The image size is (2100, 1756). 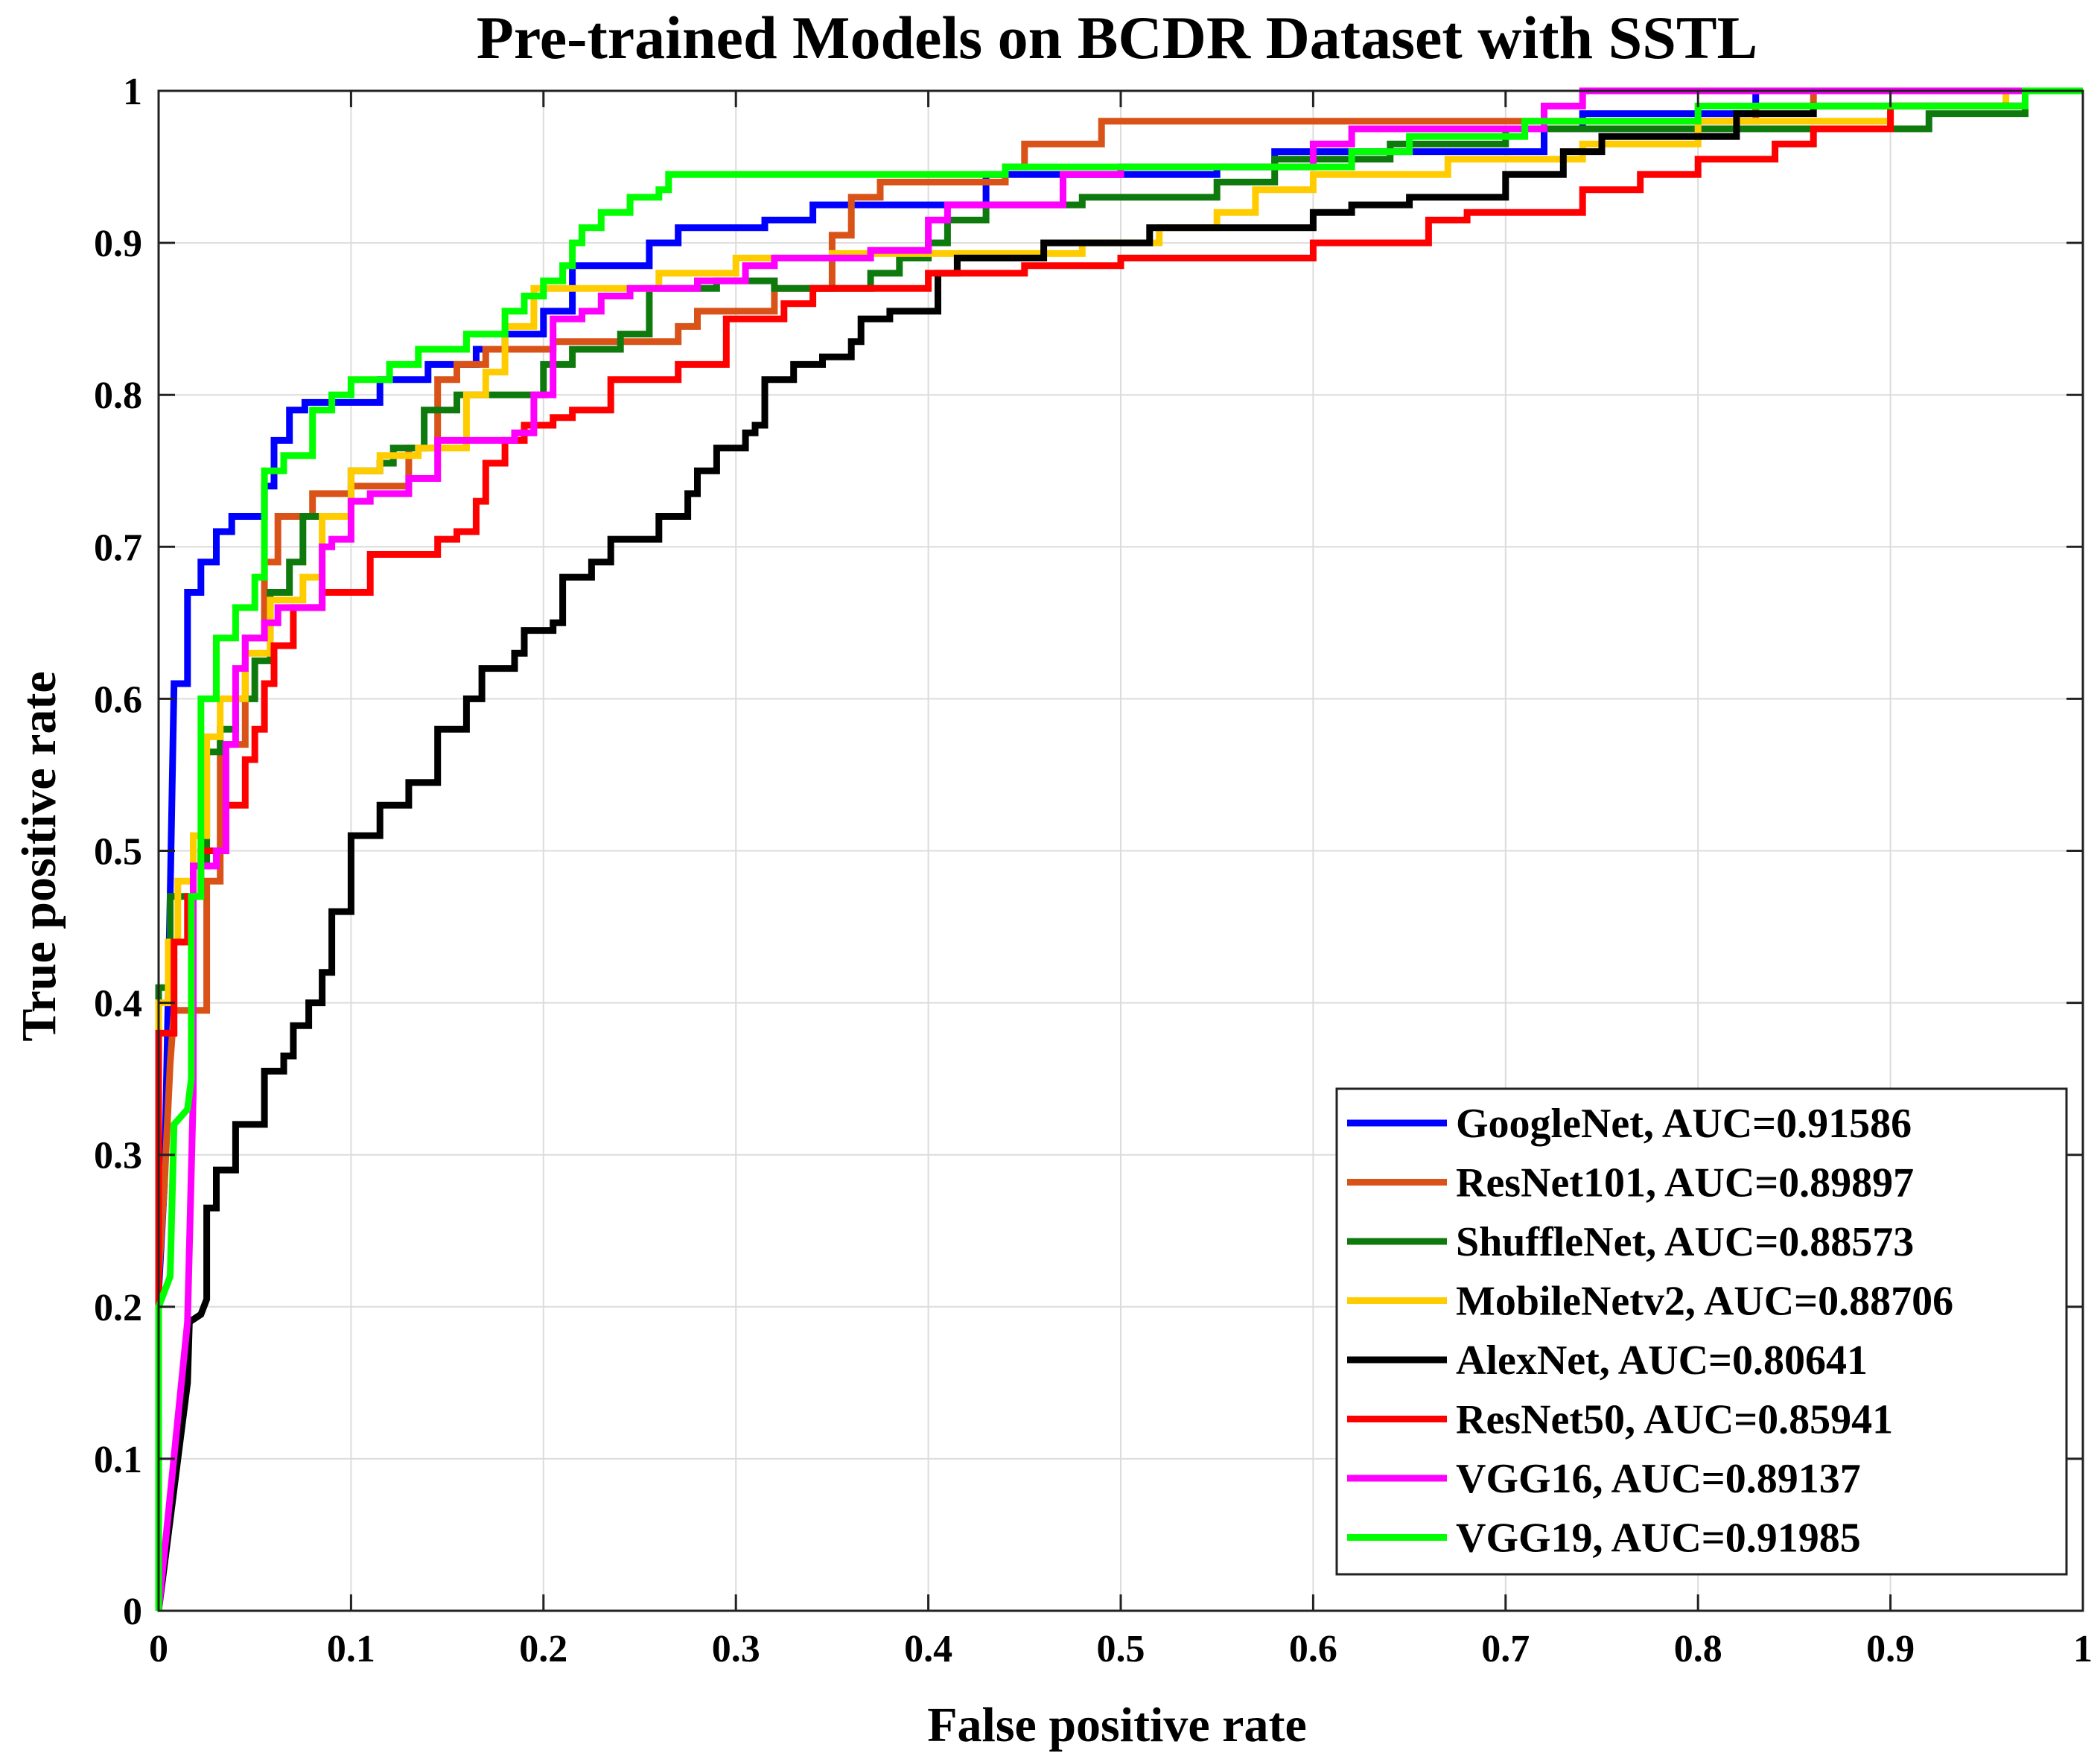 I want to click on legend-box, so click(x=1701, y=1331).